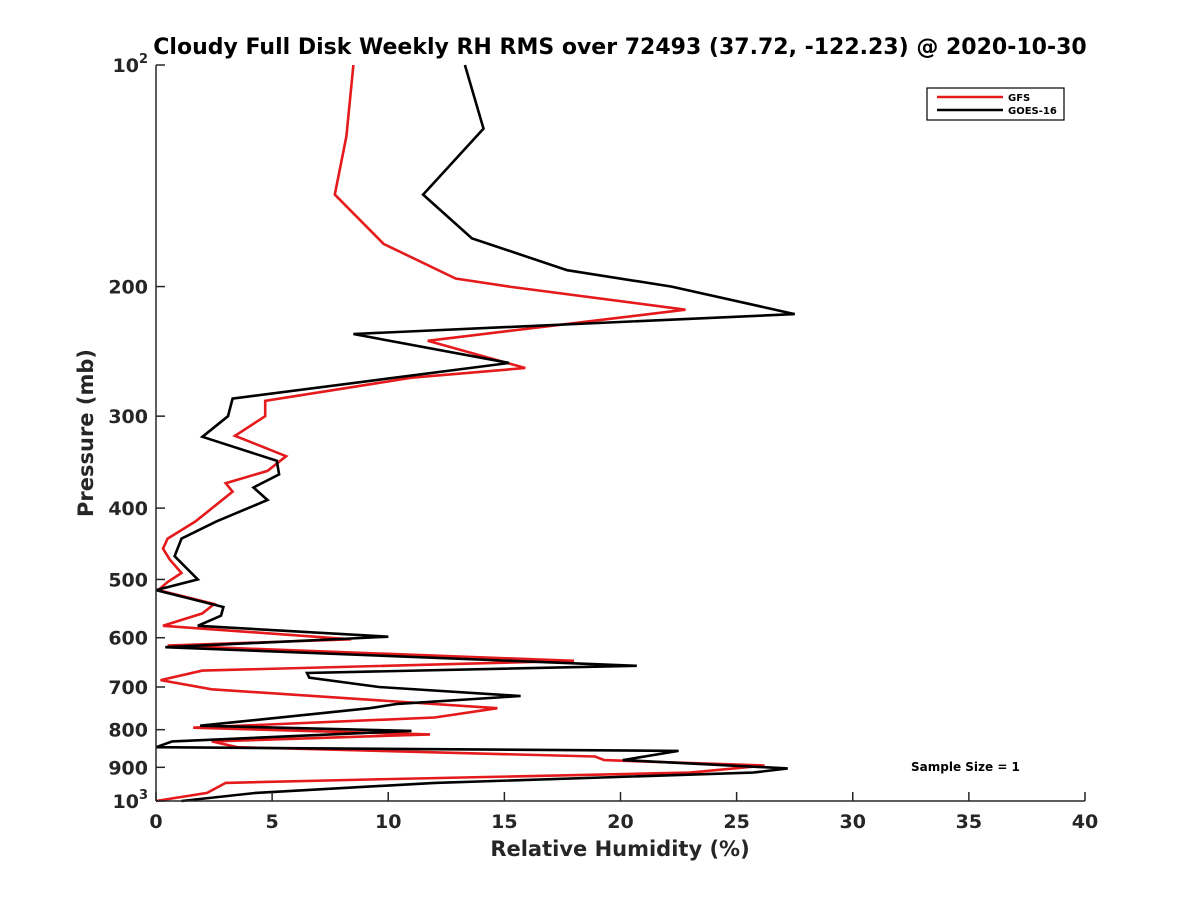 The height and width of the screenshot is (900, 1200). Describe the element at coordinates (128, 768) in the screenshot. I see `y-tick-label: 900` at that location.